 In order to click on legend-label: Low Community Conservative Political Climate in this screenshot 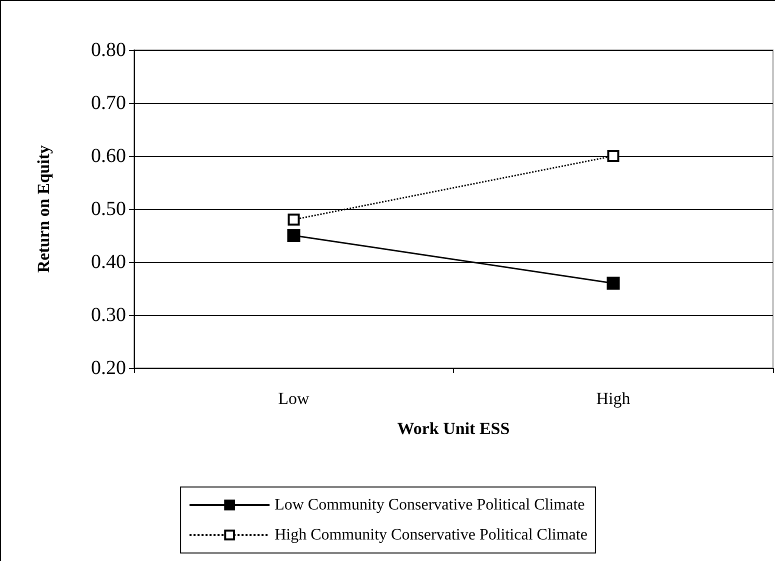, I will do `click(429, 505)`.